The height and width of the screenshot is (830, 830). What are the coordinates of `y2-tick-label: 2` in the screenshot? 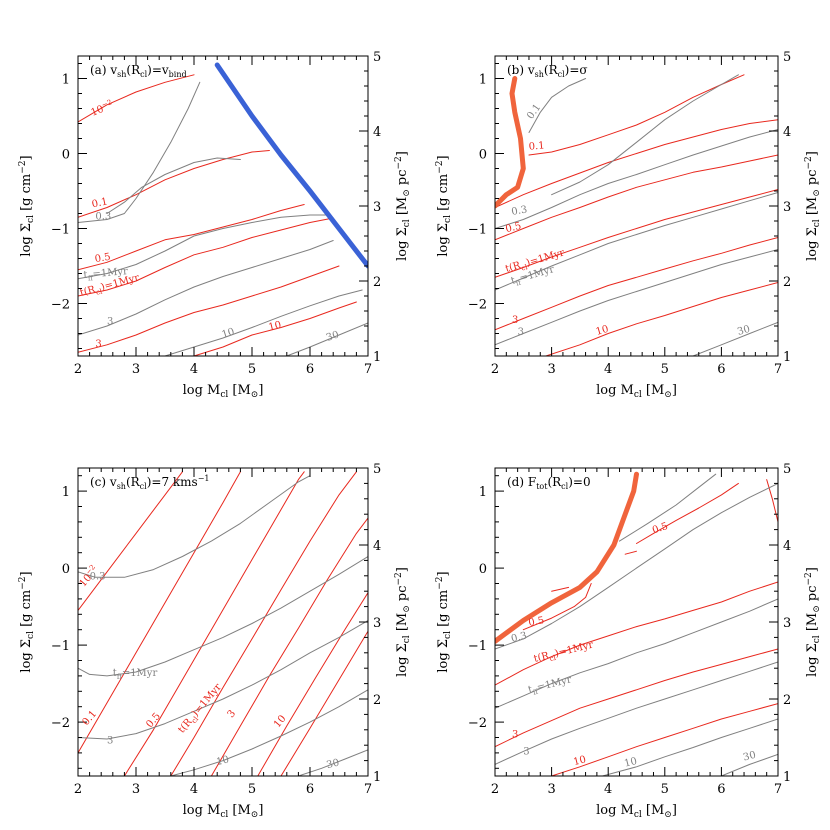 It's located at (787, 700).